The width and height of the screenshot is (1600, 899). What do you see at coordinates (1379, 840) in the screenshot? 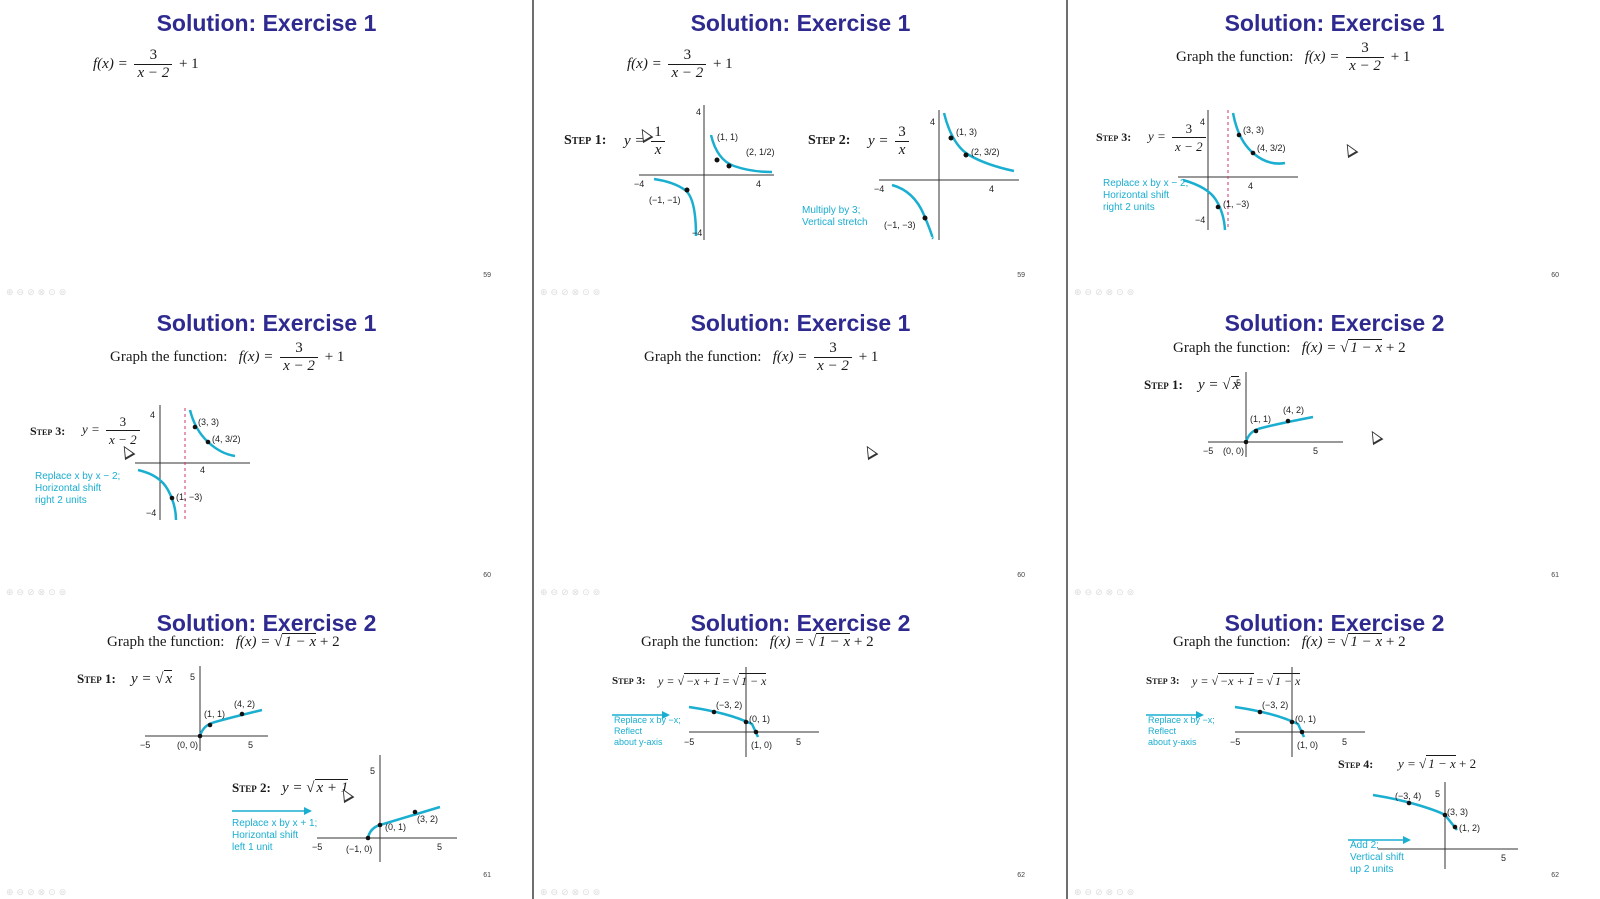
I see `shift-arrow` at bounding box center [1379, 840].